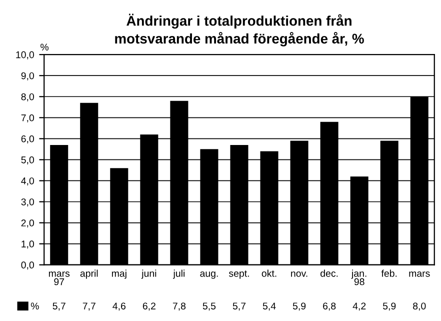 This screenshot has width=441, height=321. What do you see at coordinates (178, 274) in the screenshot?
I see `x-tick-label: juli` at bounding box center [178, 274].